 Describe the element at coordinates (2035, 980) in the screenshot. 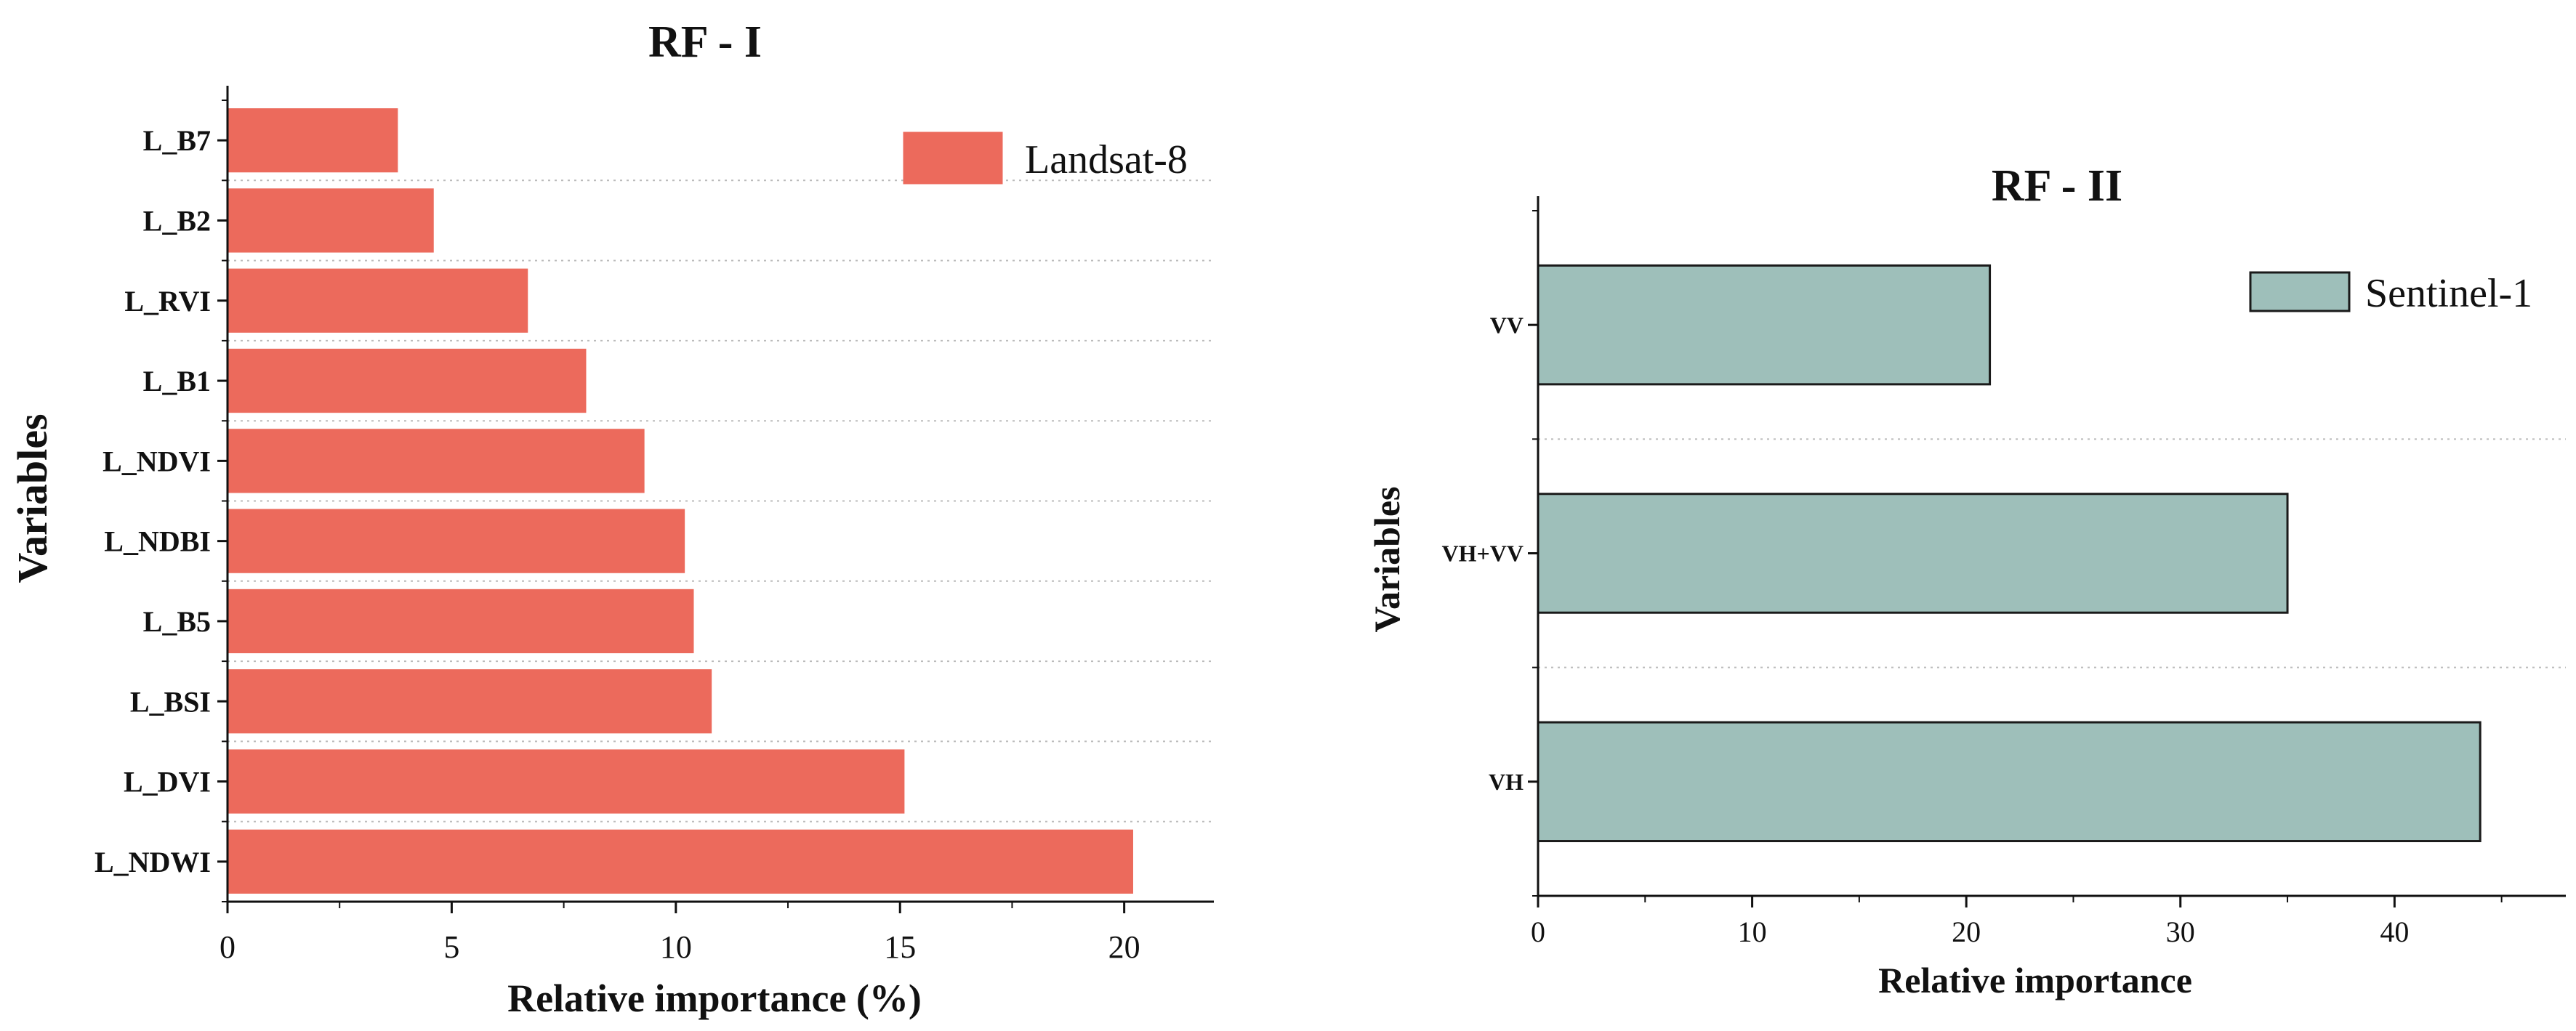

I see `chart-2-xlabel: Relative importance` at that location.